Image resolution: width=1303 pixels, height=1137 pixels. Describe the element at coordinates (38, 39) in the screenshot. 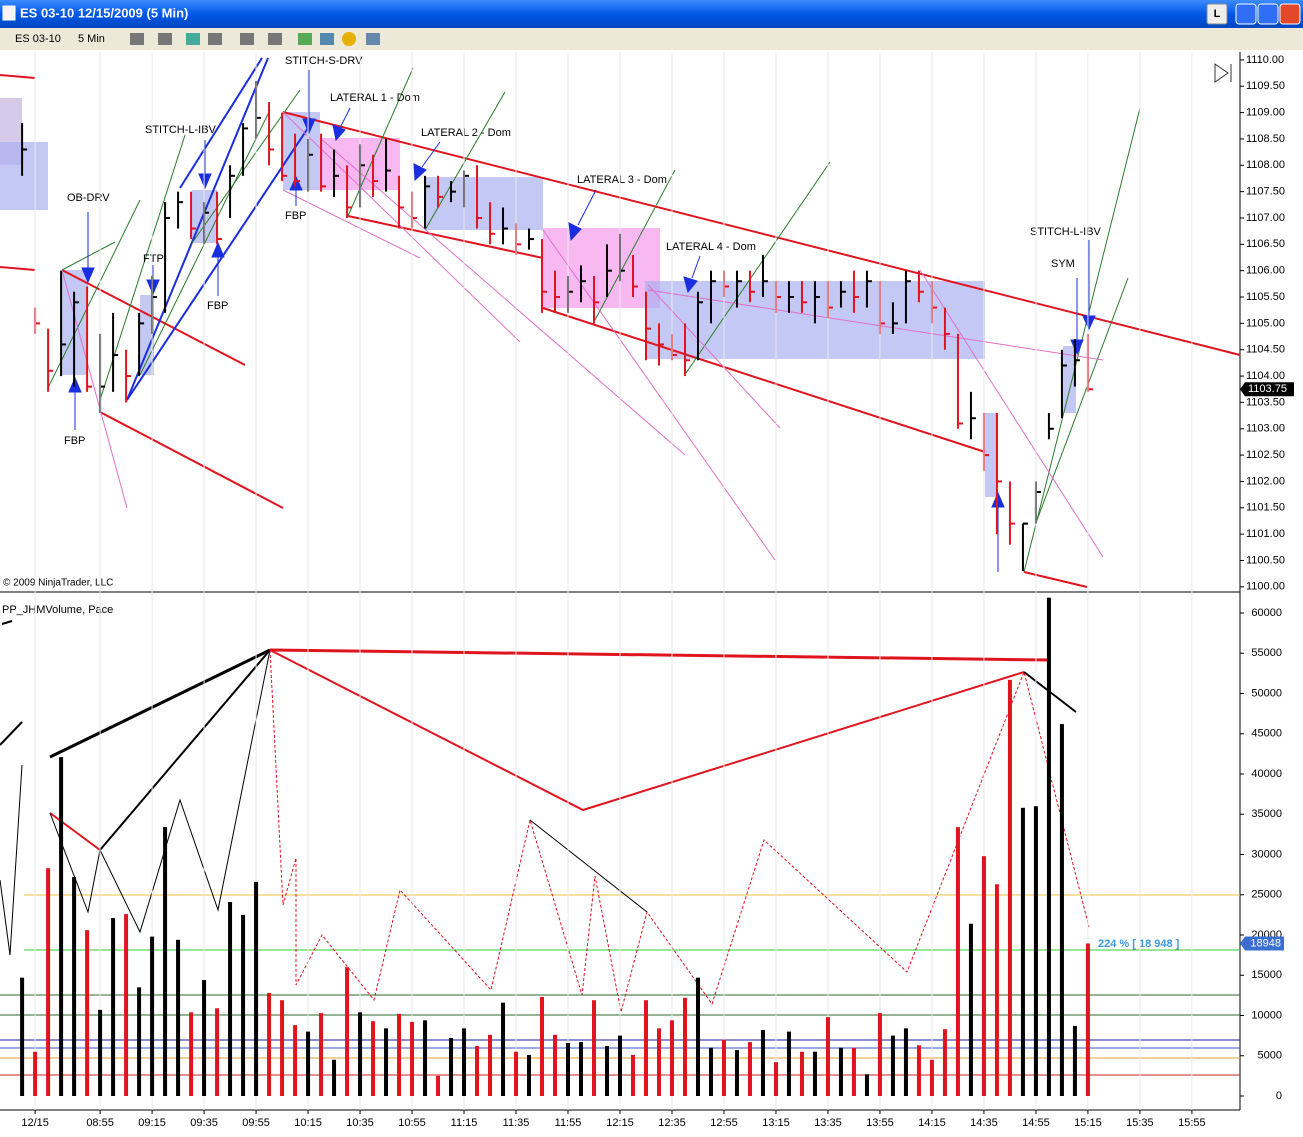

I see `instrument-selector: ES 03-10` at that location.